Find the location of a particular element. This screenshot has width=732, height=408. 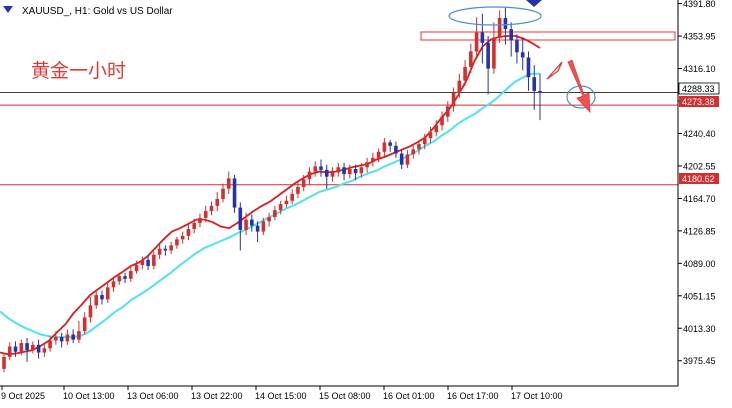

chart-title: XAUUSD_, H1: Gold vs US Dollar is located at coordinates (97, 11).